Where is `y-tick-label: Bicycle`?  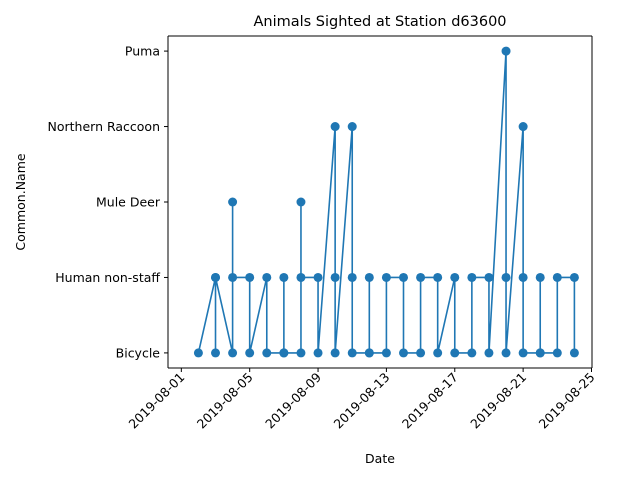
y-tick-label: Bicycle is located at coordinates (138, 352).